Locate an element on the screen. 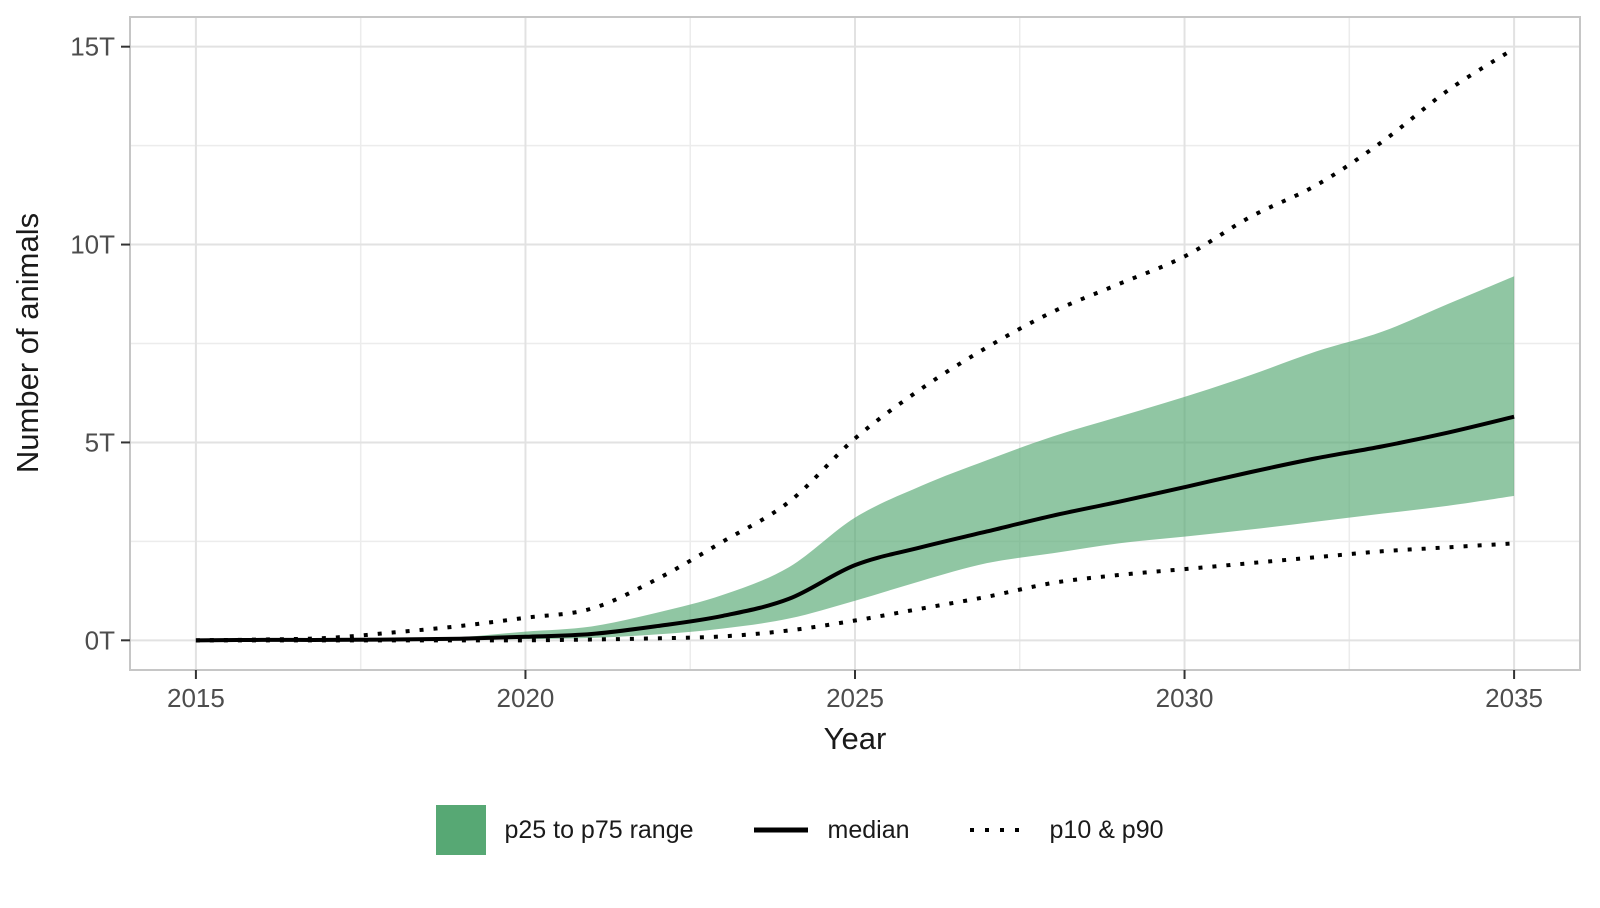 The image size is (1600, 908). legend-item-p10-p90: p10 & p90 is located at coordinates (1066, 830).